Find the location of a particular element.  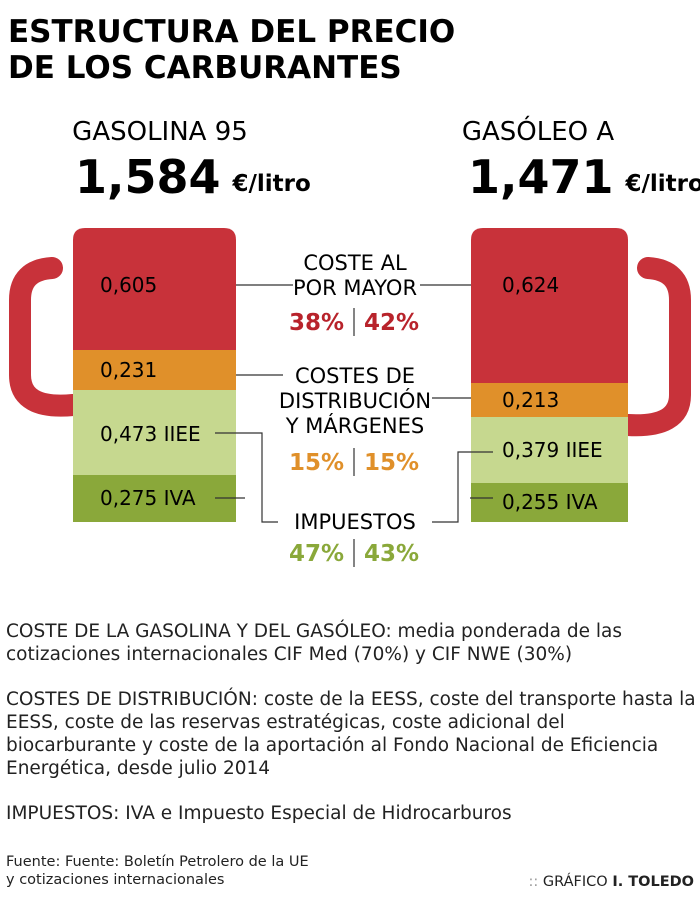

component-label: COSTE AL is located at coordinates (355, 263).